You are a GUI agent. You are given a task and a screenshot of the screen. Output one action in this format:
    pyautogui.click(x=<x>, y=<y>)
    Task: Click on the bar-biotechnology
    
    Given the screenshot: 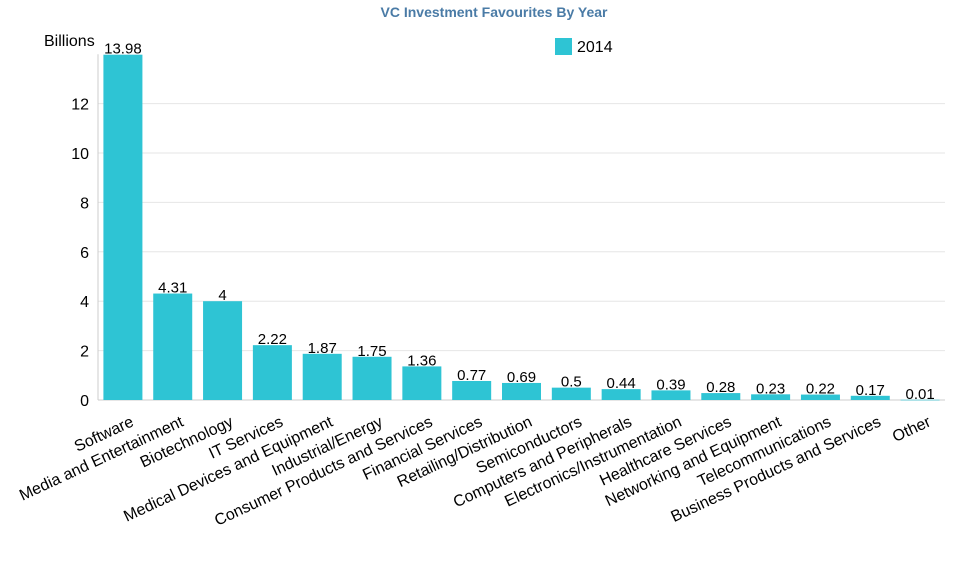 What is the action you would take?
    pyautogui.click(x=223, y=350)
    